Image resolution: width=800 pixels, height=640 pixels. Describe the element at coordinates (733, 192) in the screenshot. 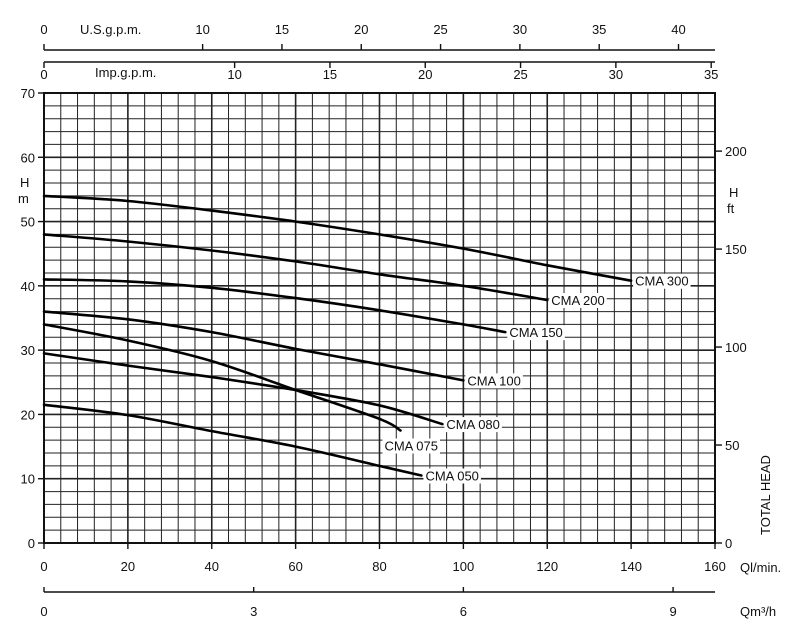

I see `y-axis-right-label-h: H` at that location.